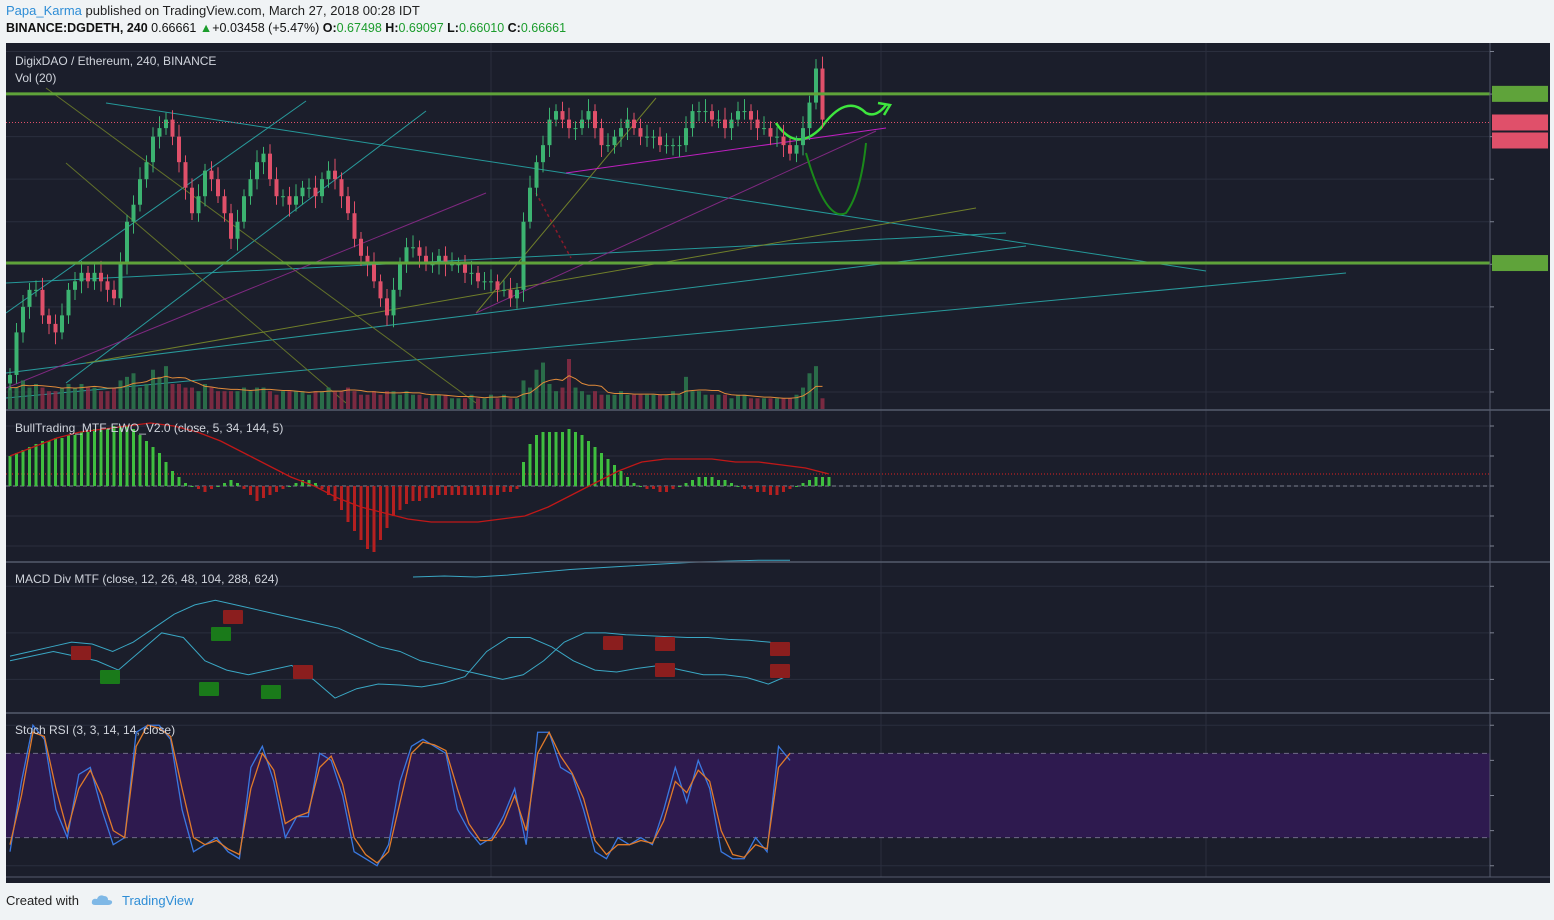  Describe the element at coordinates (266, 28) in the screenshot. I see `change-value: +0.03458 (+5.47%)` at that location.